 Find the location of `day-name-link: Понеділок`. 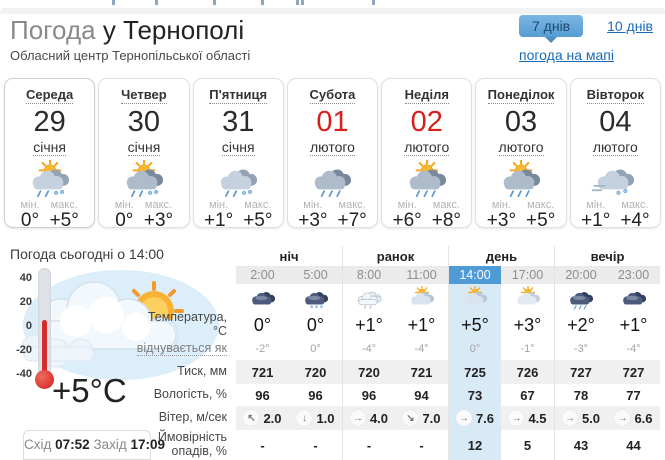

day-name-link: Понеділок is located at coordinates (521, 95).